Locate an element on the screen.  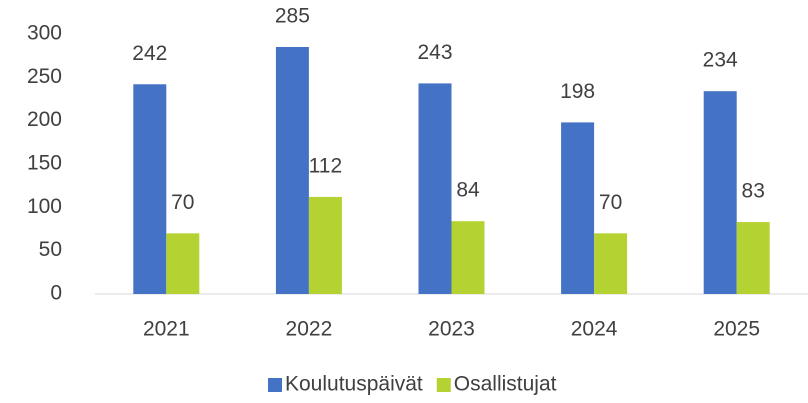
data-label: 84 is located at coordinates (468, 190).